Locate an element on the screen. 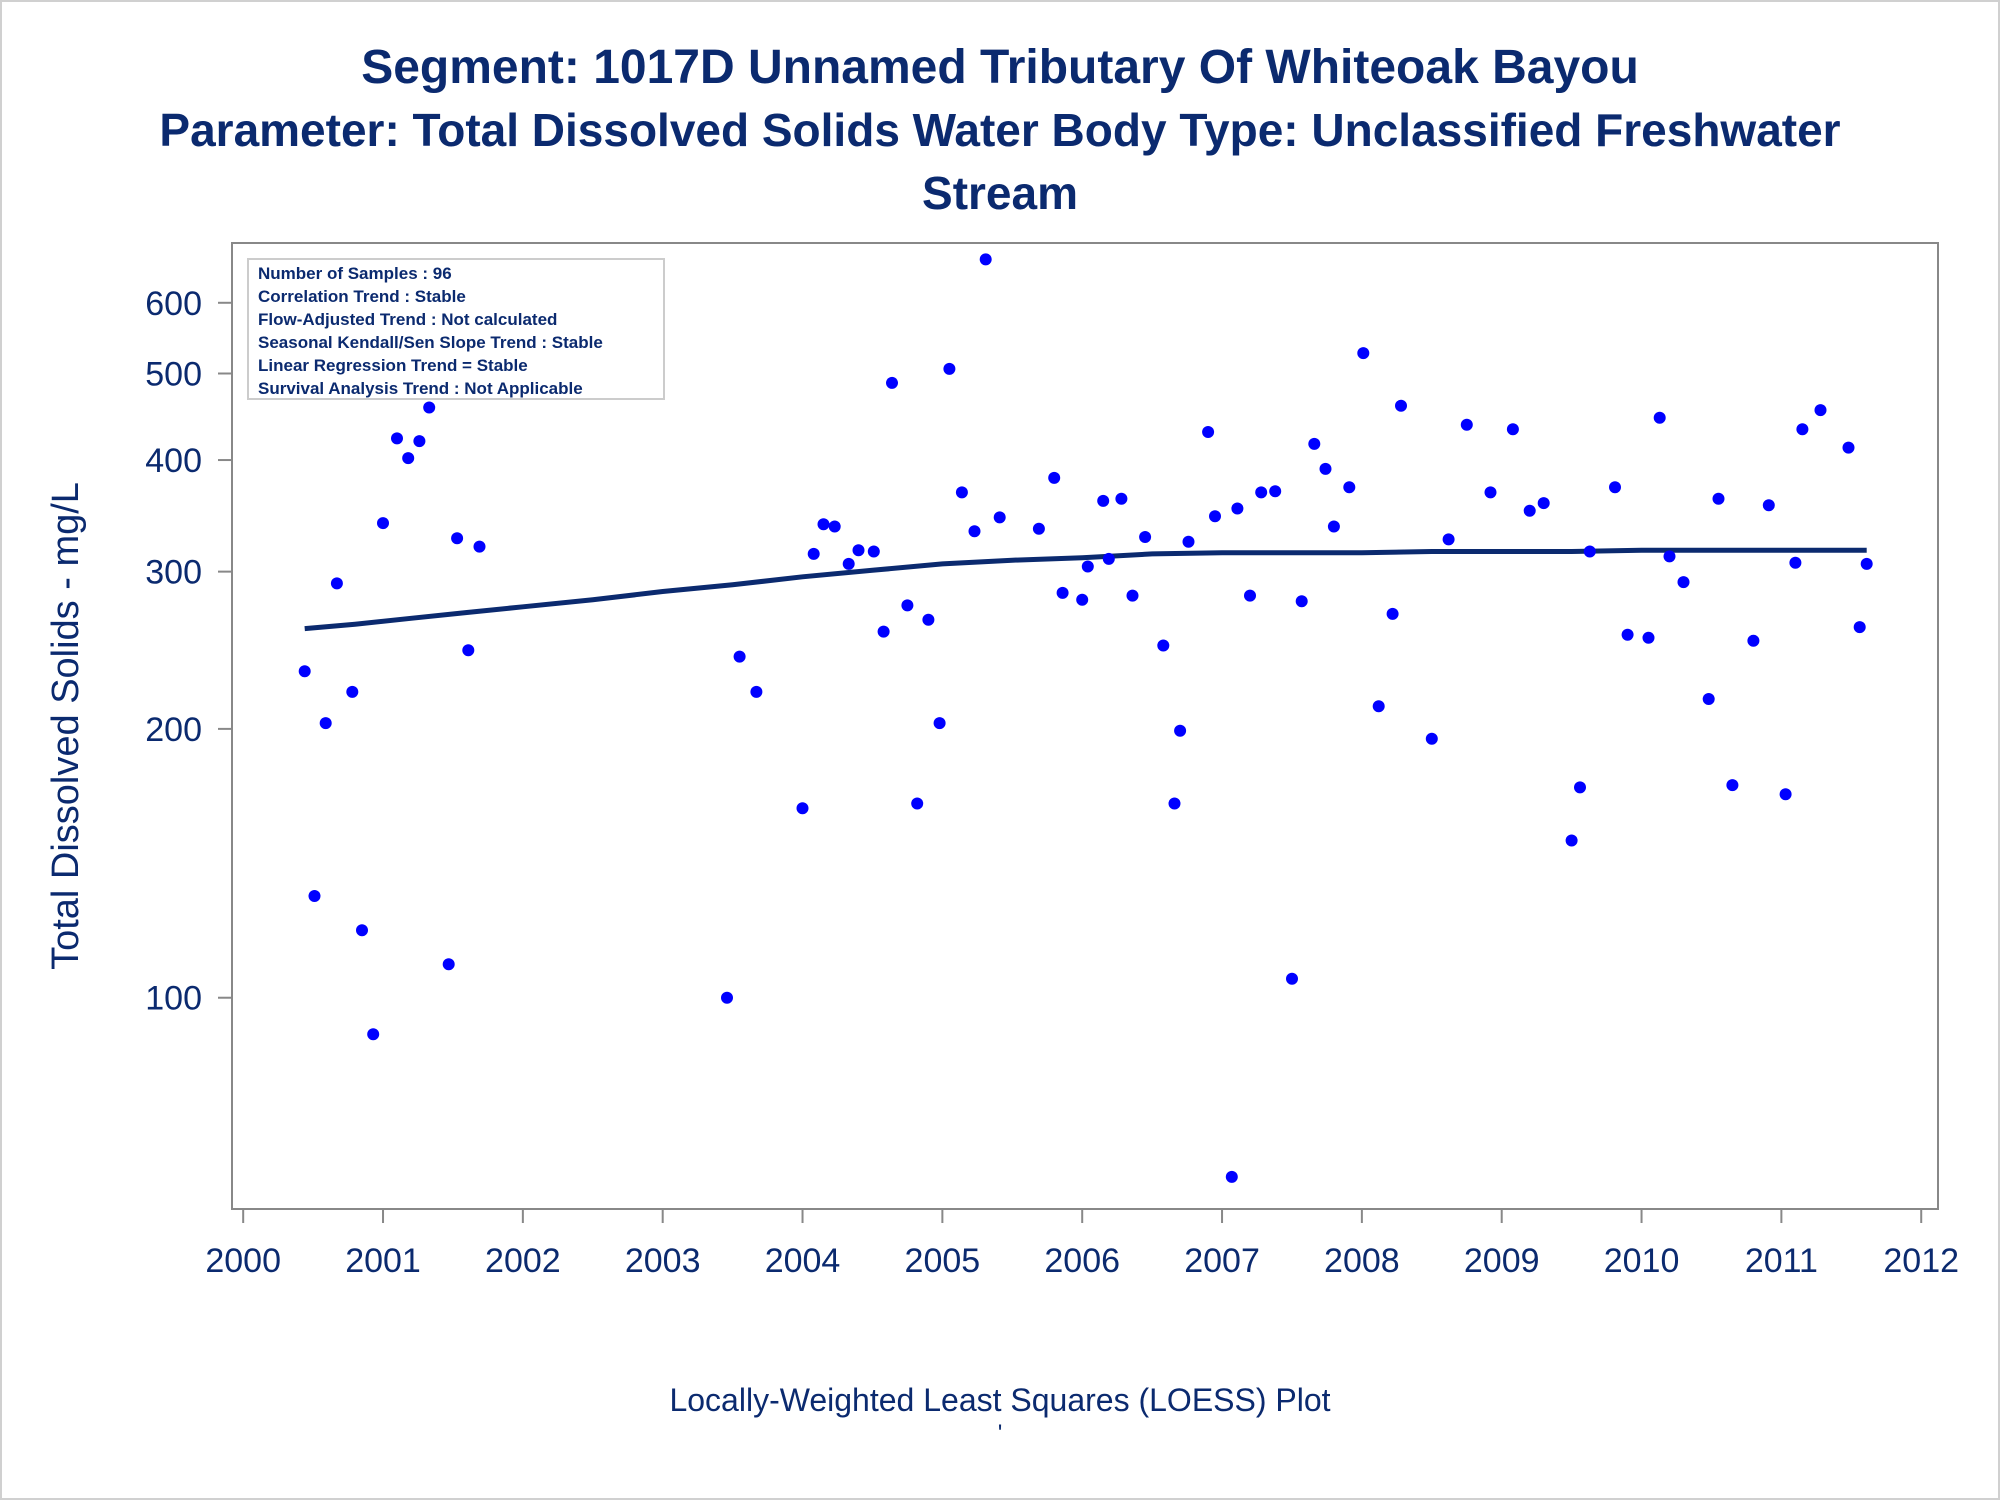 Image resolution: width=2000 pixels, height=1500 pixels. x-tick-label: 2005 is located at coordinates (943, 1261).